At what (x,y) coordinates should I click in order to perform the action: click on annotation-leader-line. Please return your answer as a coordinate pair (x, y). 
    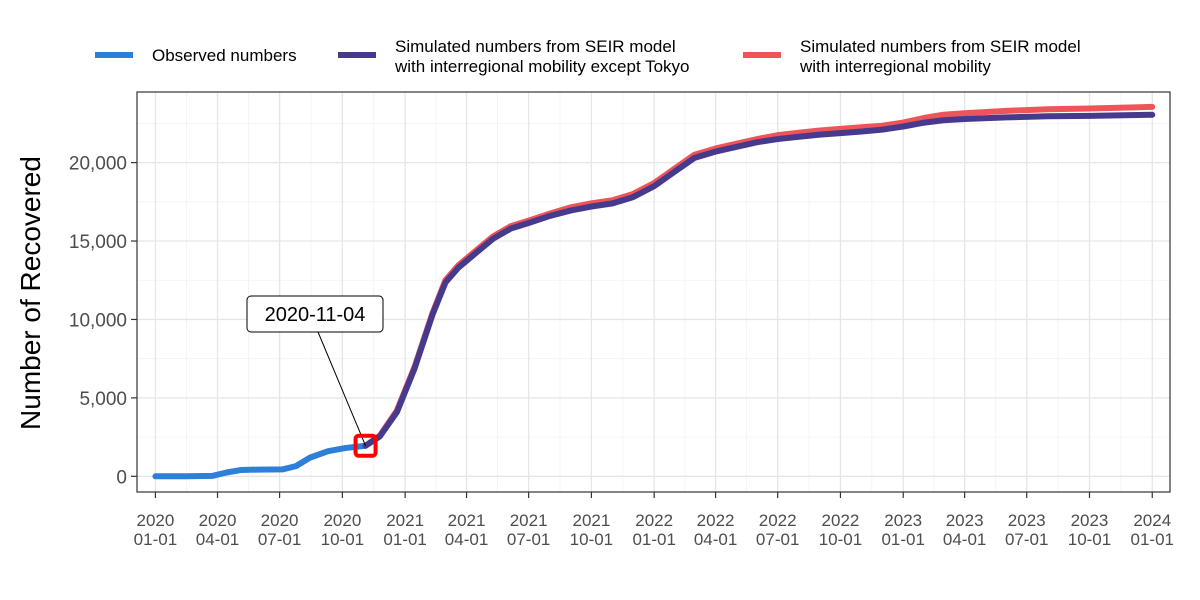
    Looking at the image, I should click on (342, 388).